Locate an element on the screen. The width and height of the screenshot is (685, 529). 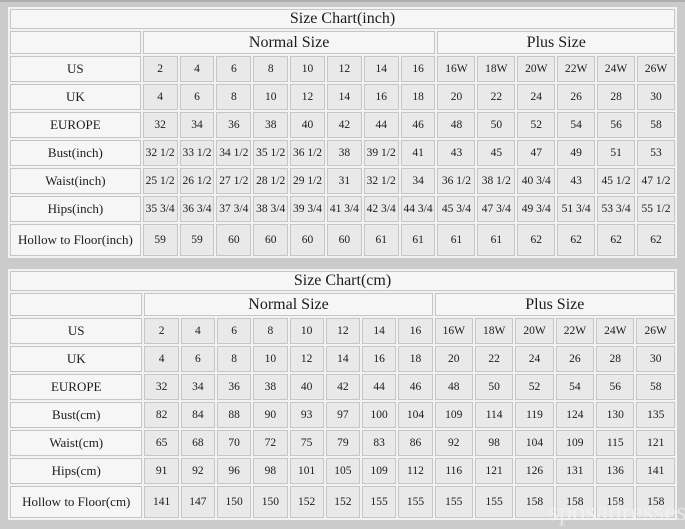
size-cell-plus: 155 is located at coordinates (453, 502).